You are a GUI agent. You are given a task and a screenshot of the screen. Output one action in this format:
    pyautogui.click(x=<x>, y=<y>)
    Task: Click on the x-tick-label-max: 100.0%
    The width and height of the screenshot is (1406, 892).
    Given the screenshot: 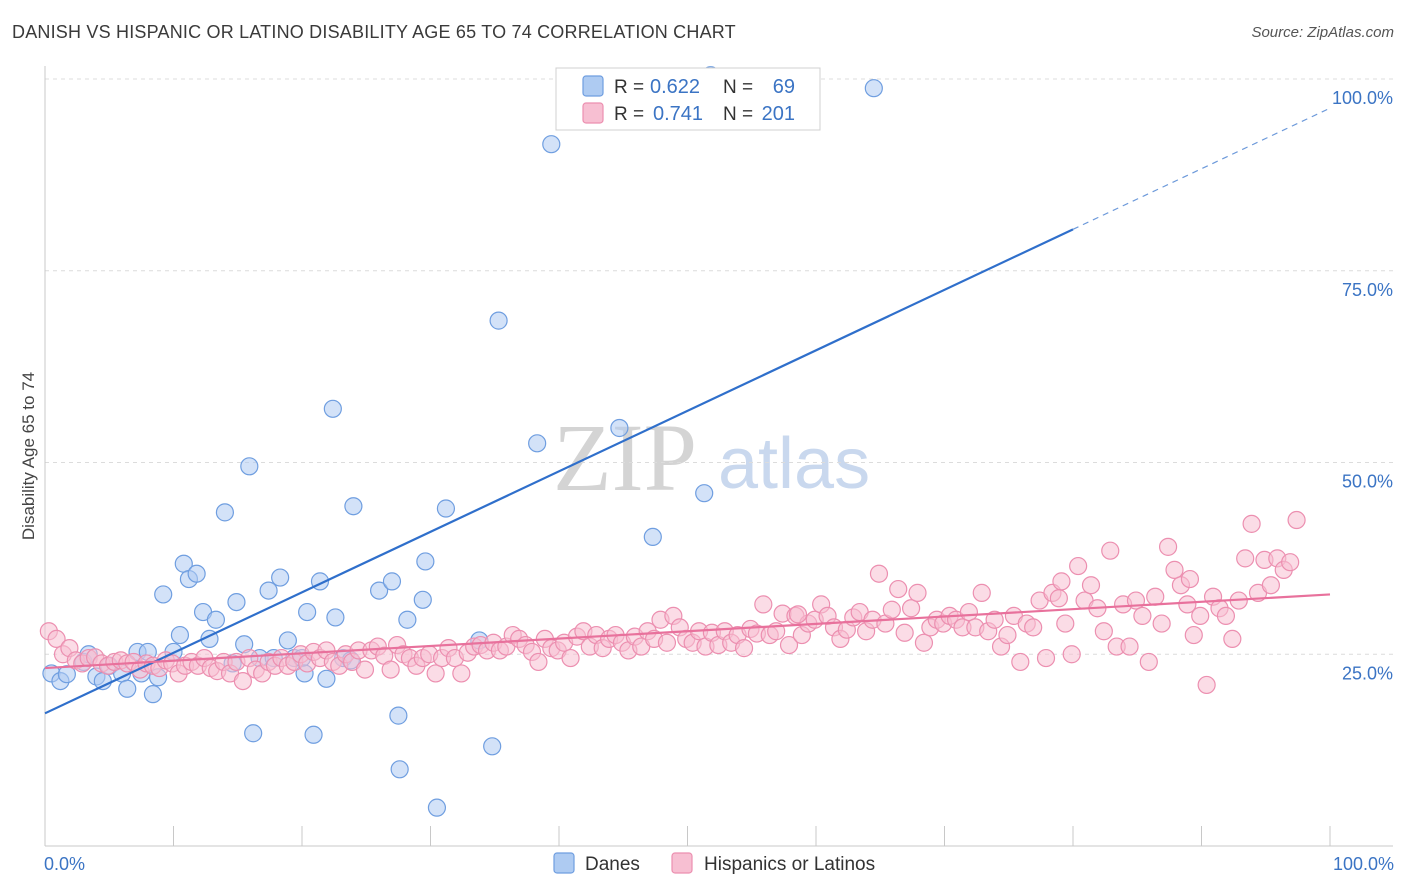 What is the action you would take?
    pyautogui.click(x=1363, y=864)
    